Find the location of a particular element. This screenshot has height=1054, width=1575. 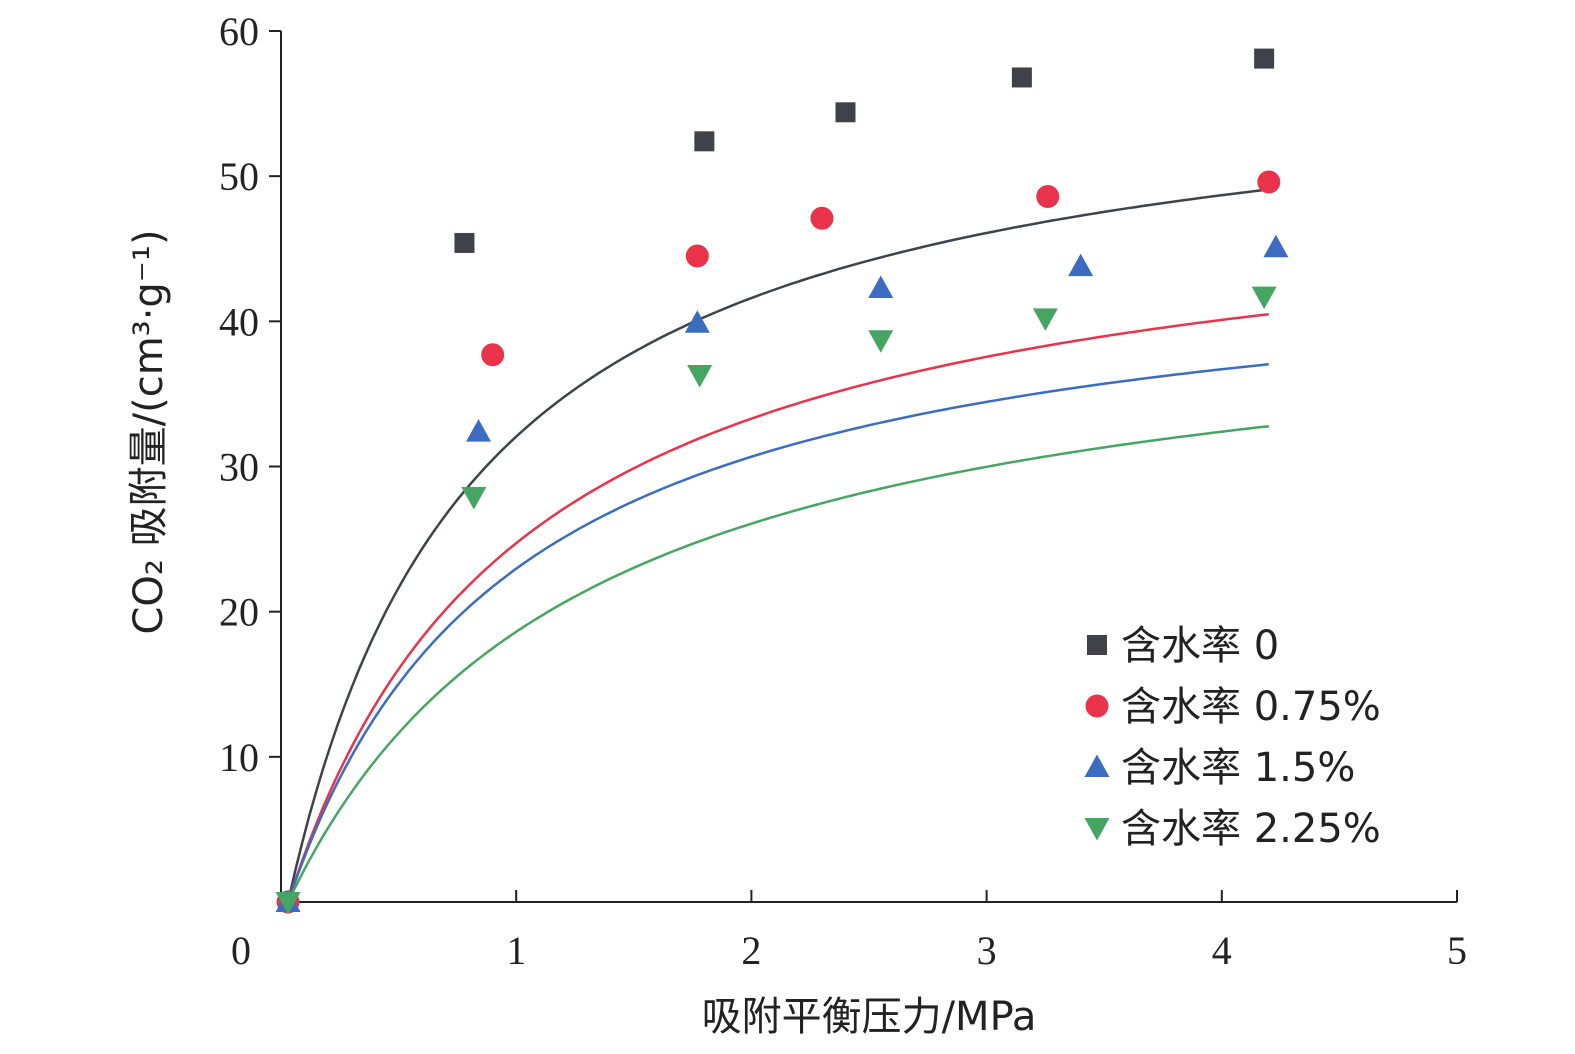

legend-label: 含水率 0 is located at coordinates (1200, 646).